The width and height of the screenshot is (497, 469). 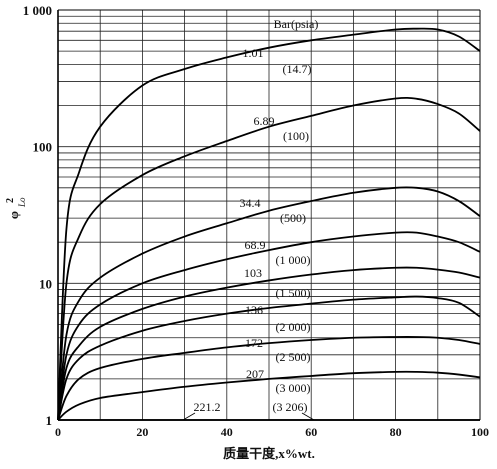 What do you see at coordinates (293, 218) in the screenshot?
I see `series-pressure-psia: (500)` at bounding box center [293, 218].